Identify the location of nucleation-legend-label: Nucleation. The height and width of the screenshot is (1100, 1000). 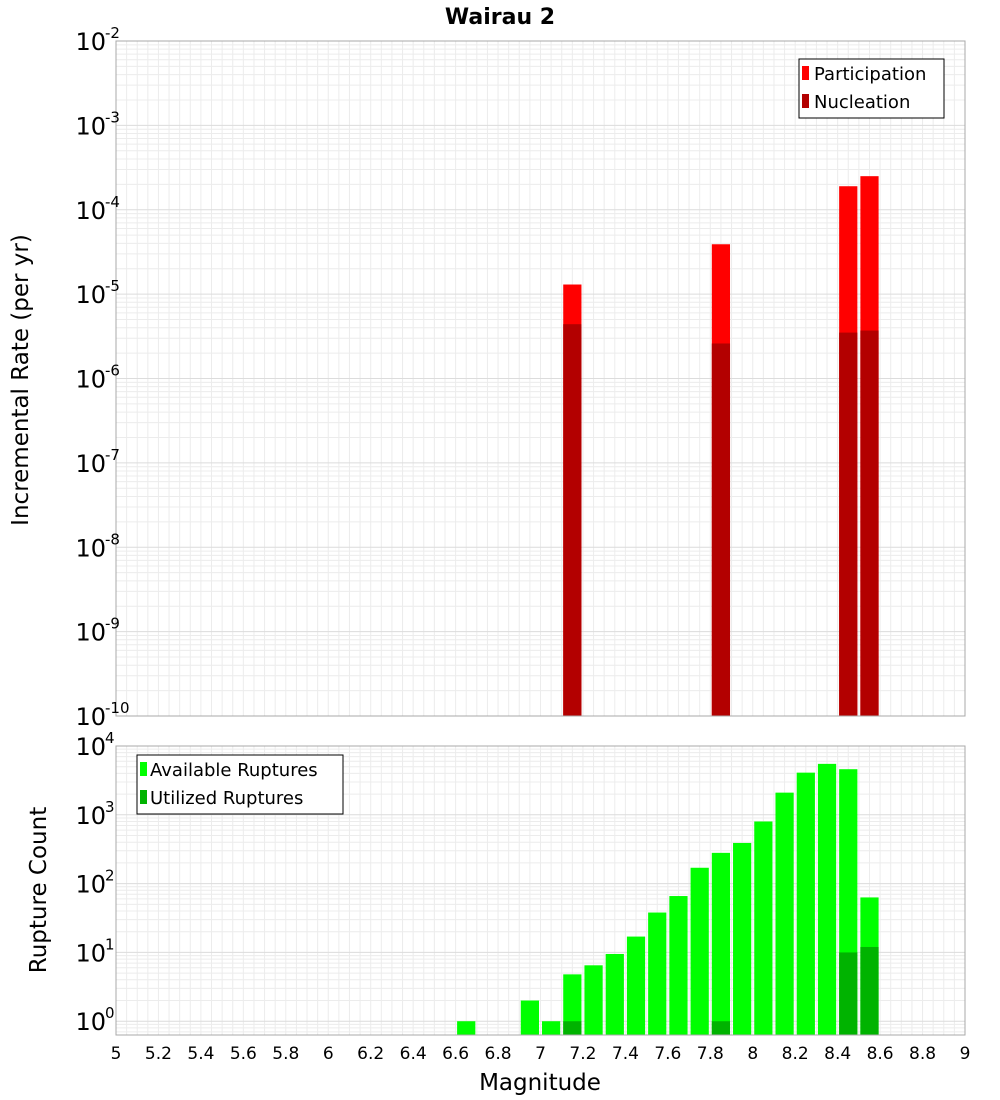
(862, 102).